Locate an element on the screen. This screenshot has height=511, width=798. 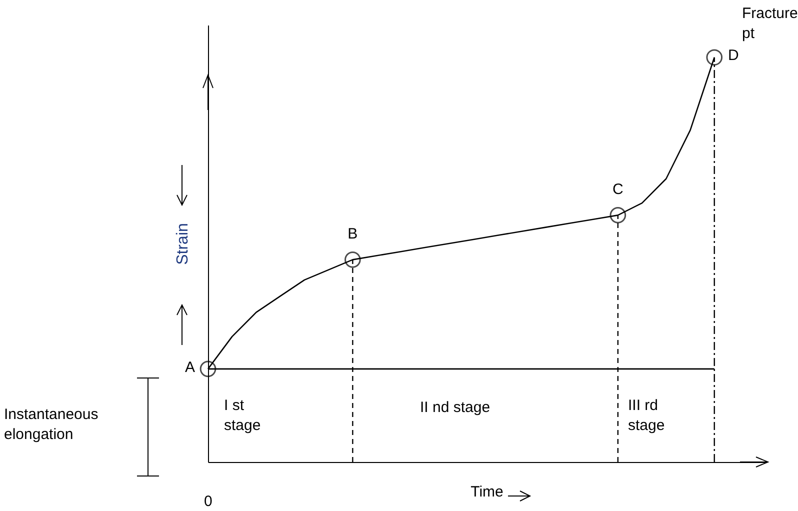
text: Fracture pt is located at coordinates (770, 24).